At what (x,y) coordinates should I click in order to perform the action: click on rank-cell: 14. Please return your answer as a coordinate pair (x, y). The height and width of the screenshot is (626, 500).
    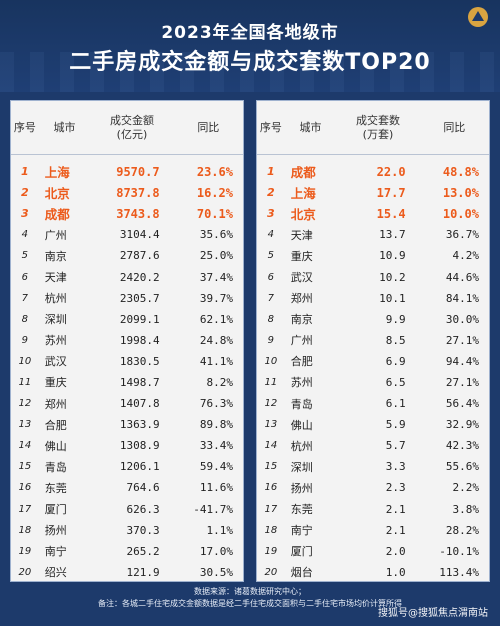
    Looking at the image, I should click on (25, 446).